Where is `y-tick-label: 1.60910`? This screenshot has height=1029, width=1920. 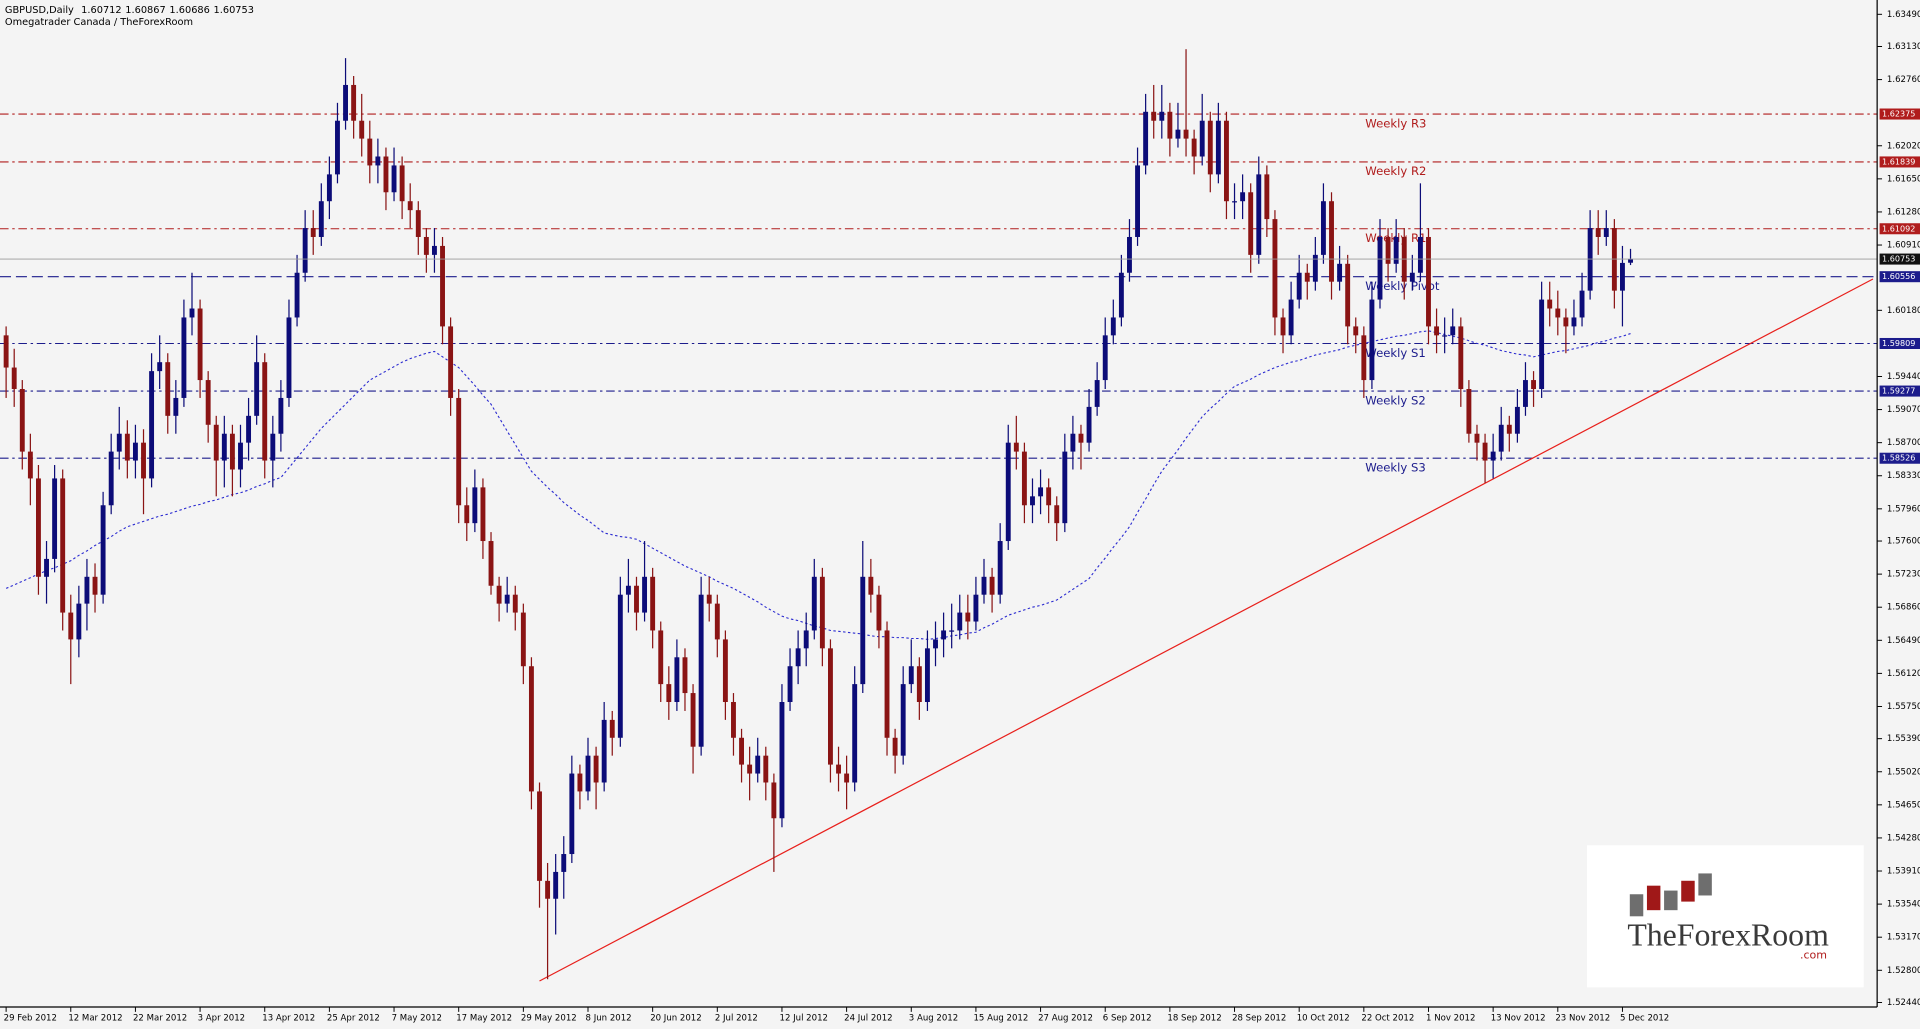
y-tick-label: 1.60910 is located at coordinates (1903, 246).